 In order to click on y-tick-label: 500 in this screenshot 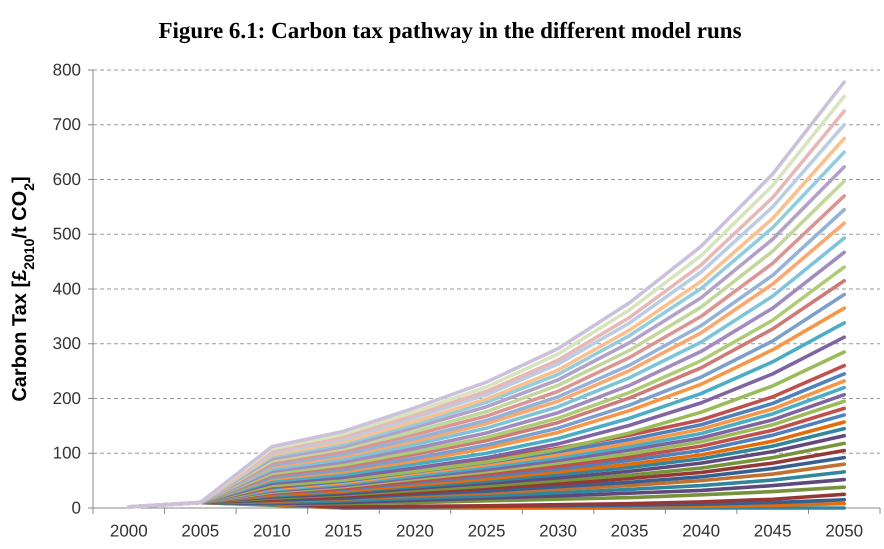, I will do `click(66, 234)`.